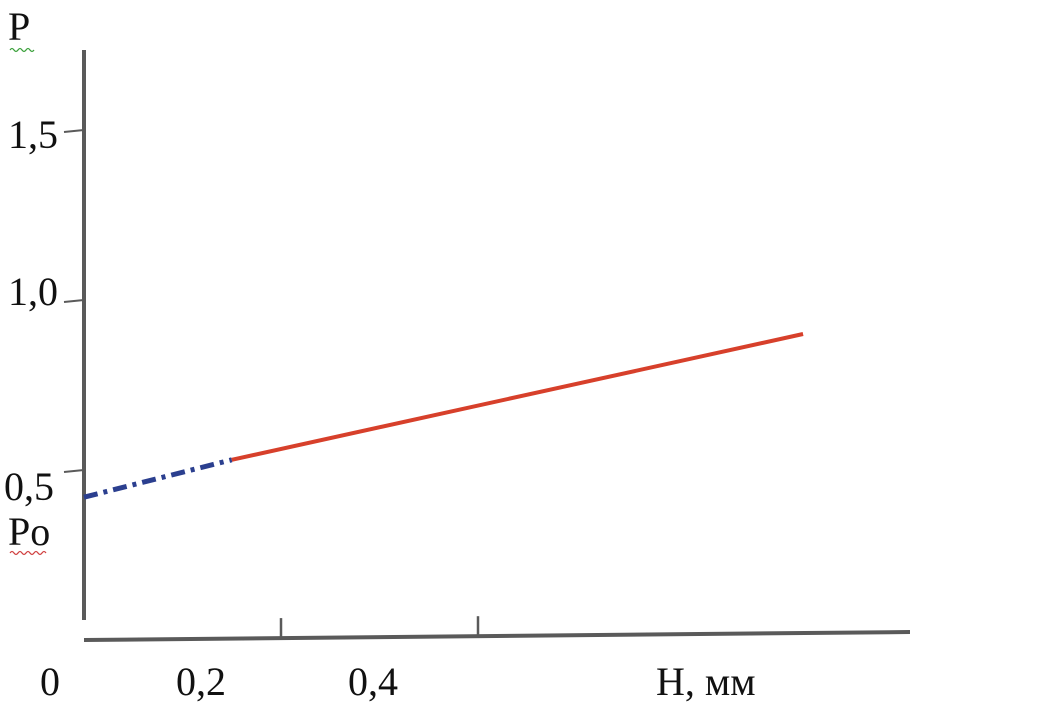  Describe the element at coordinates (29, 531) in the screenshot. I see `annotation-po: Po` at that location.